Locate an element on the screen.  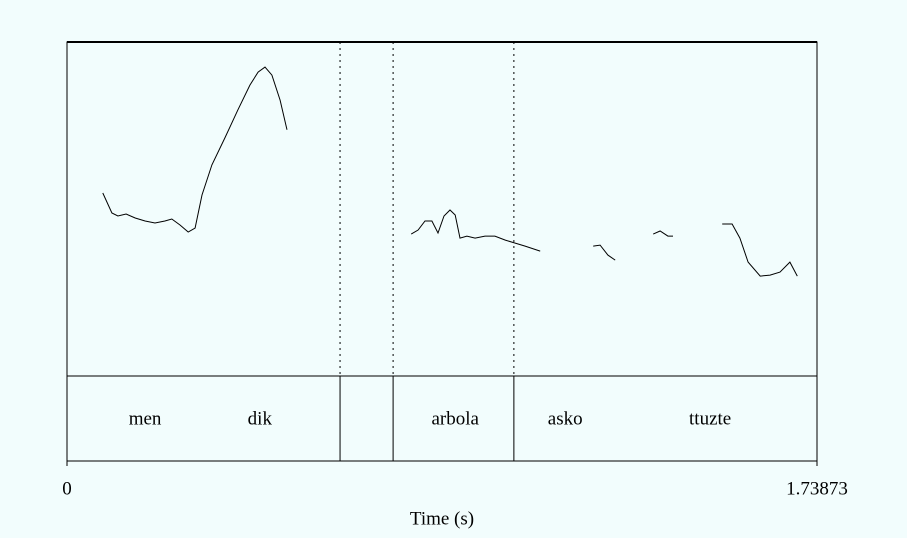
x-axis-title: Time (s) is located at coordinates (442, 518).